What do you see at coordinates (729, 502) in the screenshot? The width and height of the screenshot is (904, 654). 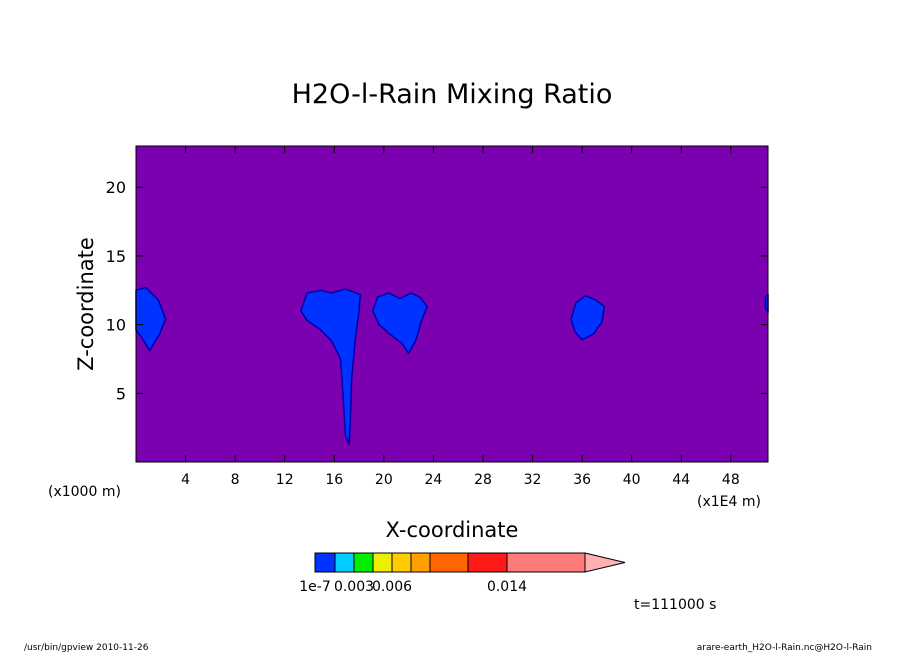 I see `x-unit-right: (x1E4 m)` at bounding box center [729, 502].